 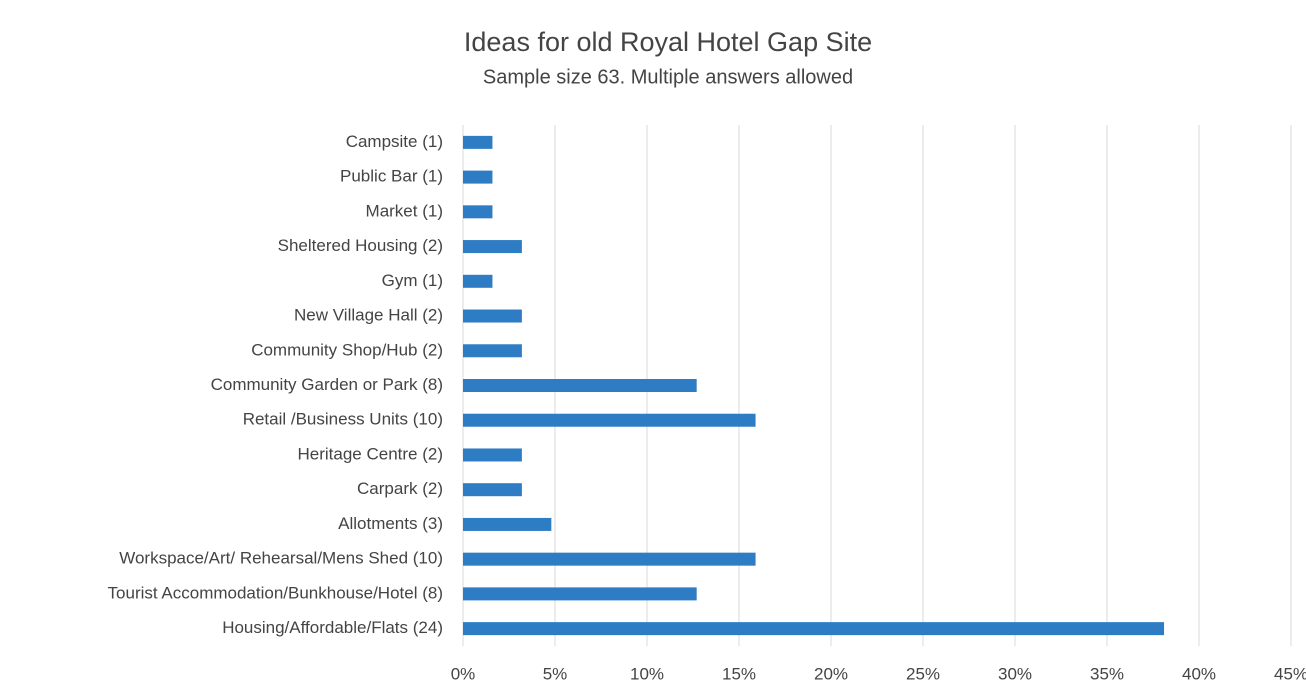 What do you see at coordinates (668, 42) in the screenshot?
I see `chart-title: Ideas for old Royal Hotel Gap Site` at bounding box center [668, 42].